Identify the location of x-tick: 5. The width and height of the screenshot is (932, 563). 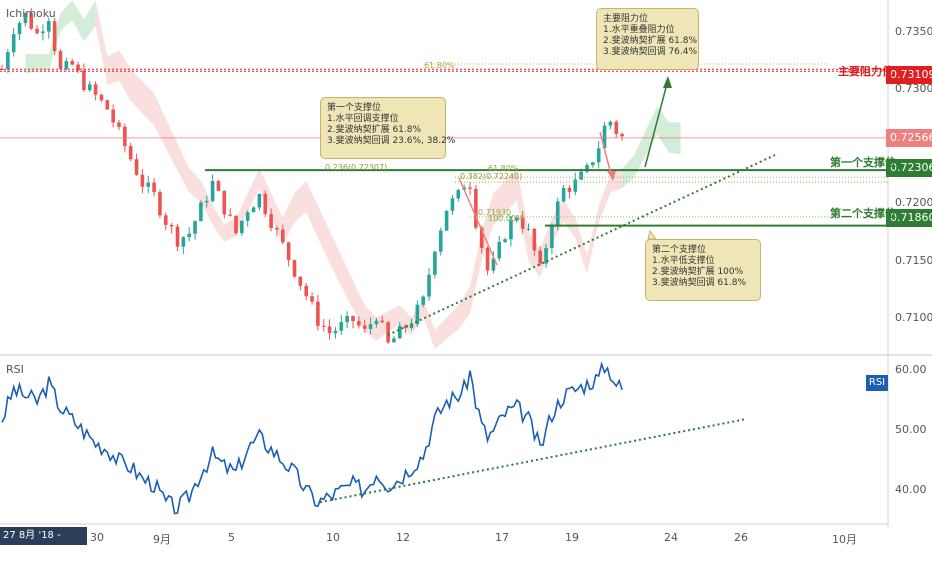
(231, 537).